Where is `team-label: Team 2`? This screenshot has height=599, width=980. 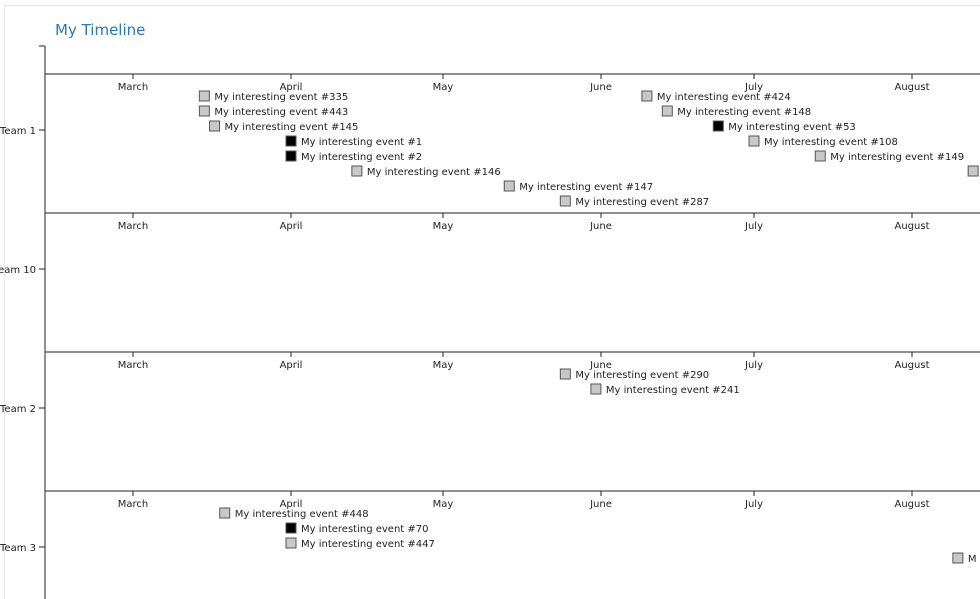 team-label: Team 2 is located at coordinates (18, 409).